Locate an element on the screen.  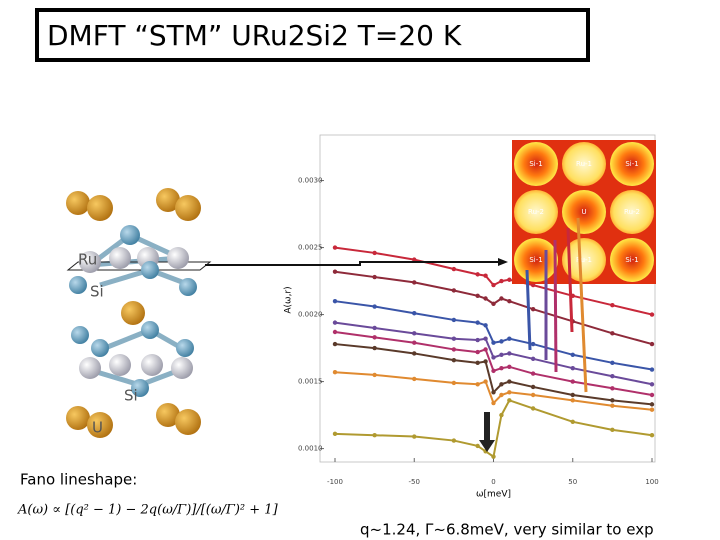
x-tick-label: -100 is located at coordinates (335, 482).